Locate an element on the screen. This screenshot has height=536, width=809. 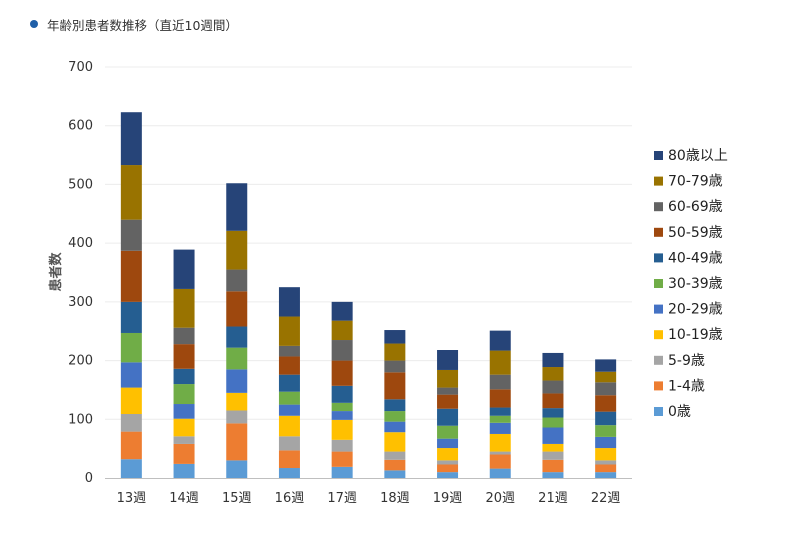
x-tick-label: 19週 is located at coordinates (448, 498).